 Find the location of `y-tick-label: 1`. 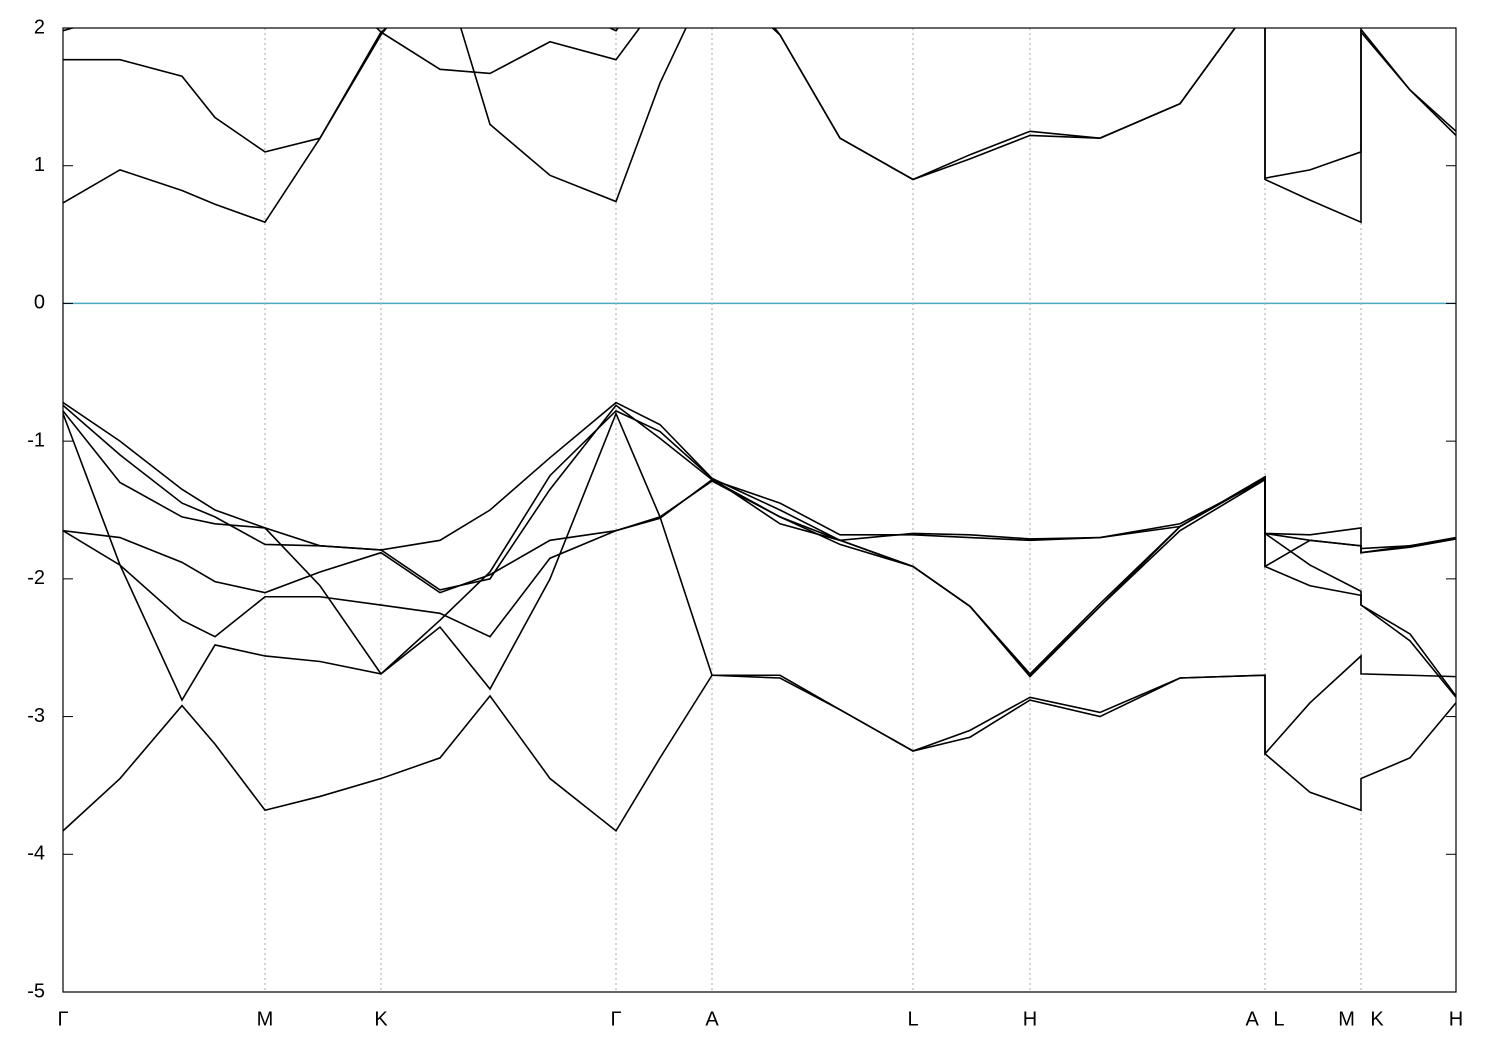

y-tick-label: 1 is located at coordinates (39, 165).